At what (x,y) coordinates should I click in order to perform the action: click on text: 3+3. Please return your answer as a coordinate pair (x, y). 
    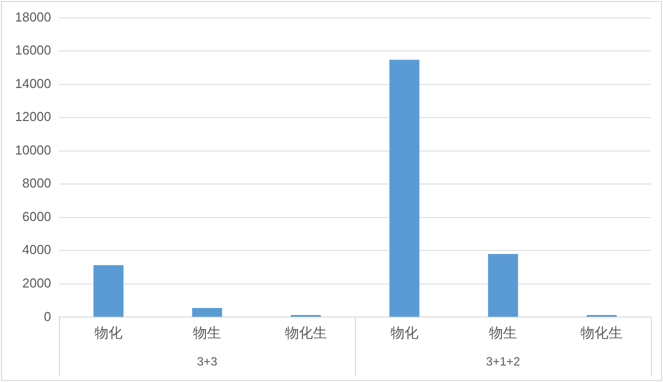
    Looking at the image, I should click on (207, 361).